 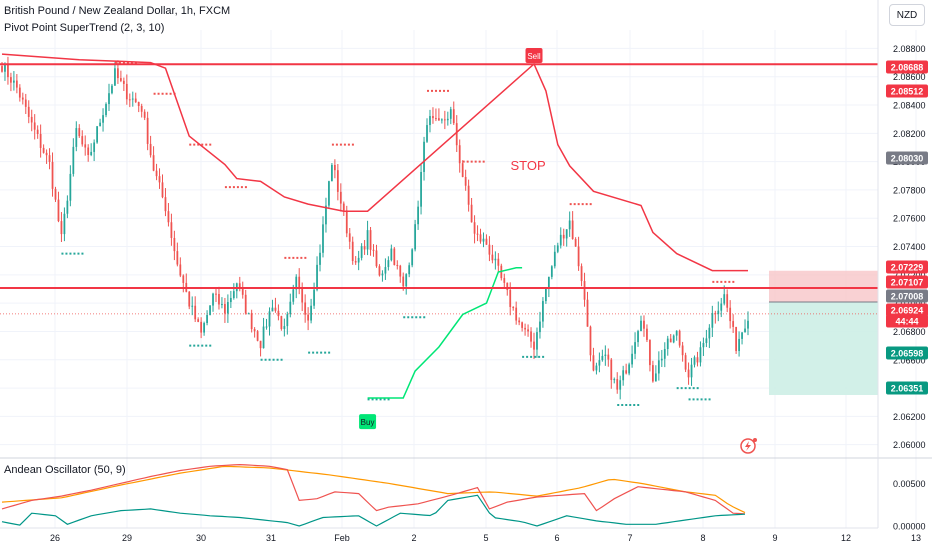 I want to click on x-tick-label: 7, so click(x=629, y=538).